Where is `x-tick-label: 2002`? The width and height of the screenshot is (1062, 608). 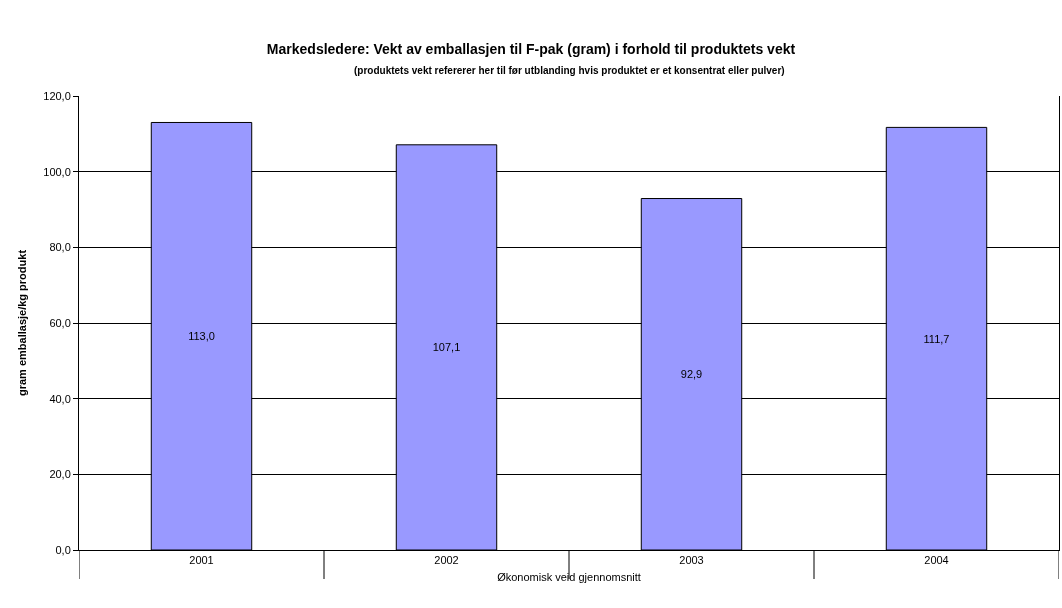 x-tick-label: 2002 is located at coordinates (446, 560).